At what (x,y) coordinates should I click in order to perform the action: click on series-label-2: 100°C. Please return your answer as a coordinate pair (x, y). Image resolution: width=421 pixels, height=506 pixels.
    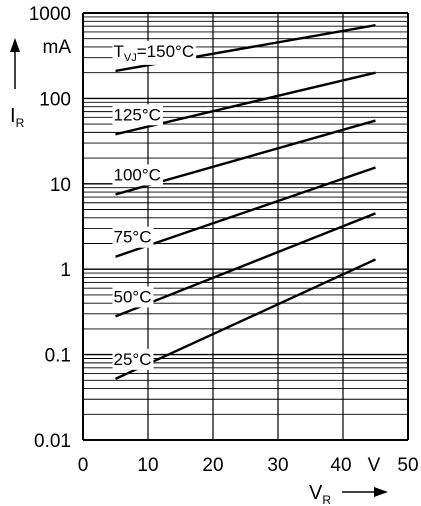
    Looking at the image, I should click on (137, 174).